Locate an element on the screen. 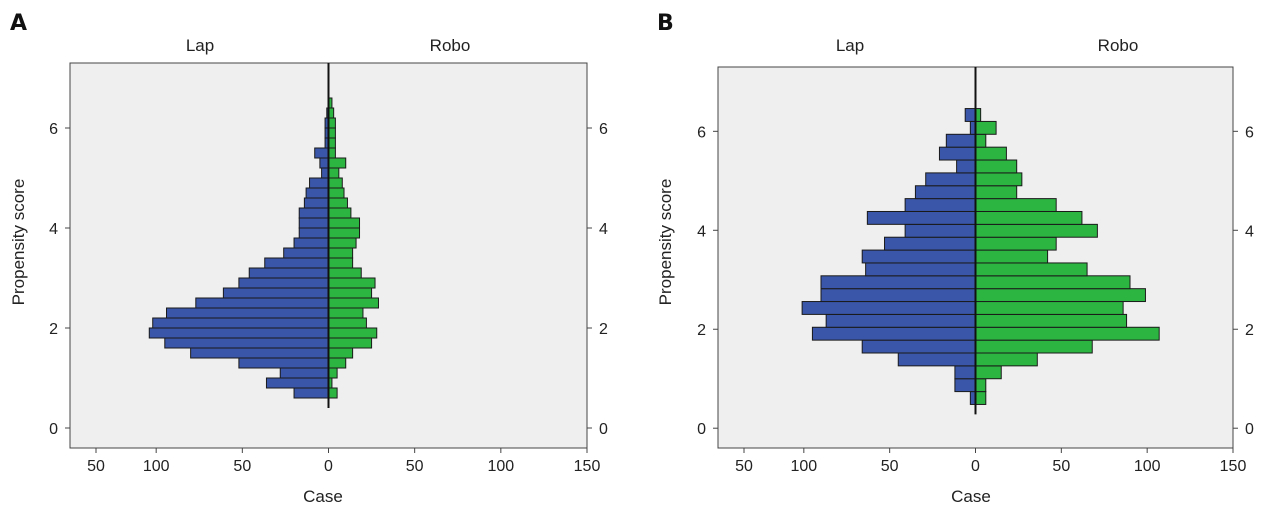 This screenshot has height=506, width=1266. panel-b-x-tick-label: 150 is located at coordinates (1233, 466).